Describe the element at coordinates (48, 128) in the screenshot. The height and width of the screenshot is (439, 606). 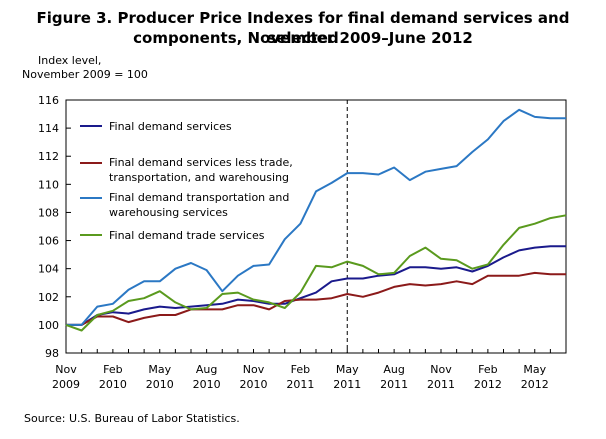
I see `y-tick-label: 114` at that location.